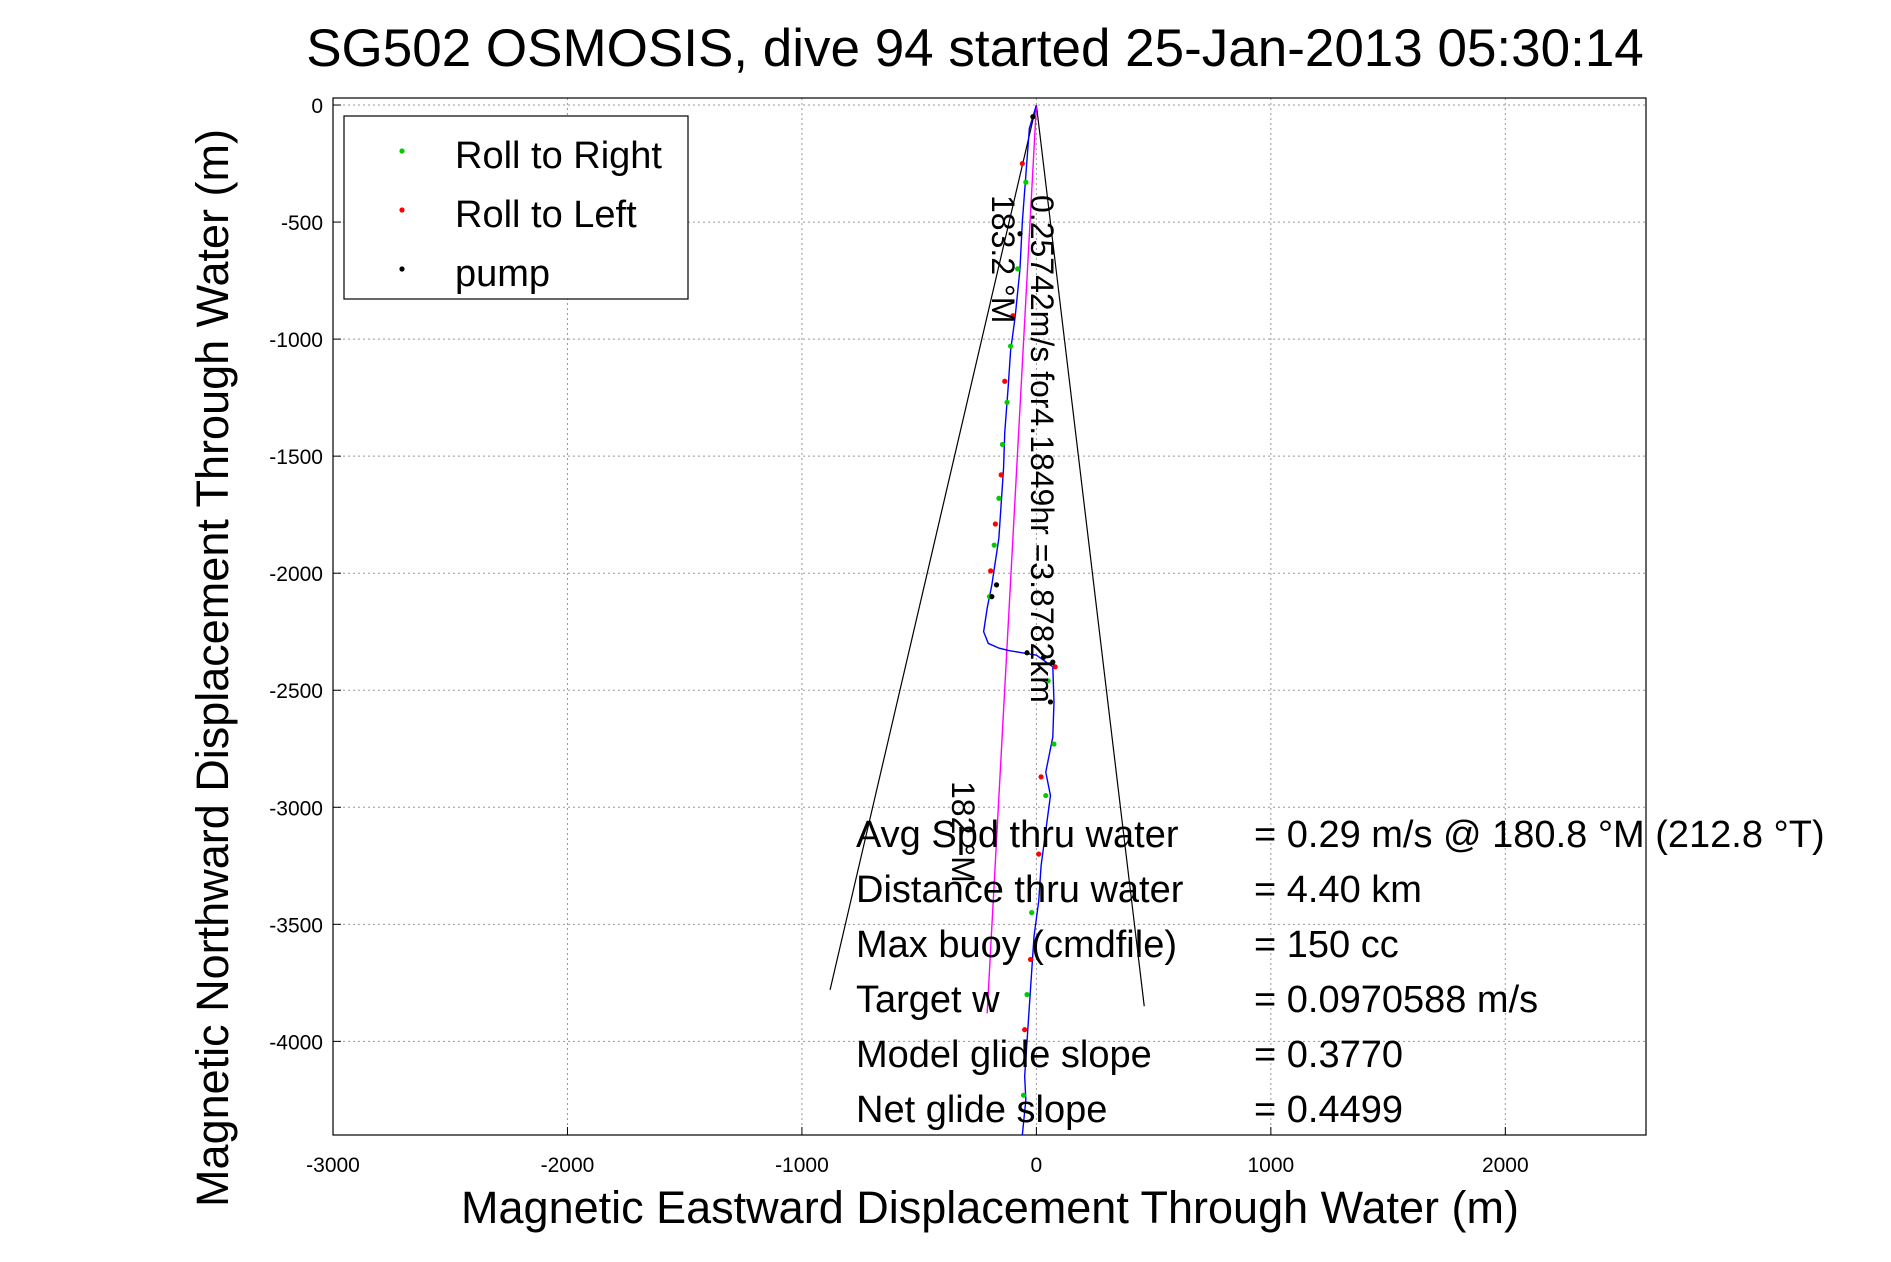 The image size is (1891, 1262). Describe the element at coordinates (1037, 1165) in the screenshot. I see `x-tick-label: 0` at that location.